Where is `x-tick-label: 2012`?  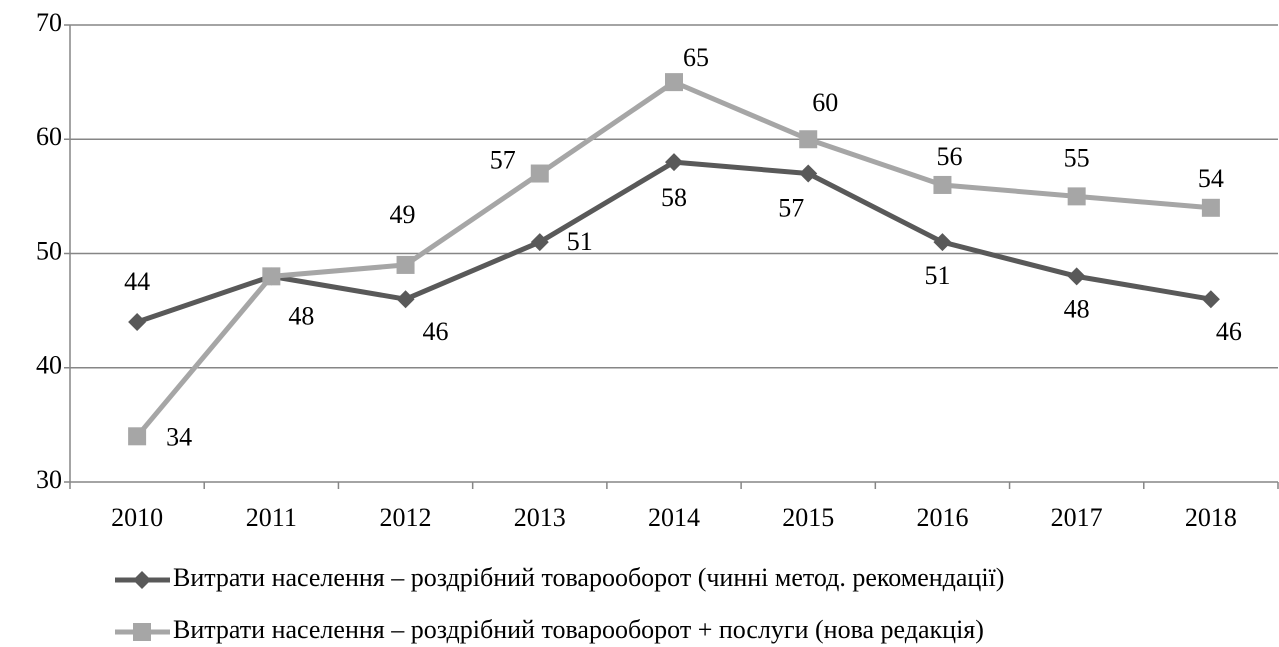 x-tick-label: 2012 is located at coordinates (406, 517).